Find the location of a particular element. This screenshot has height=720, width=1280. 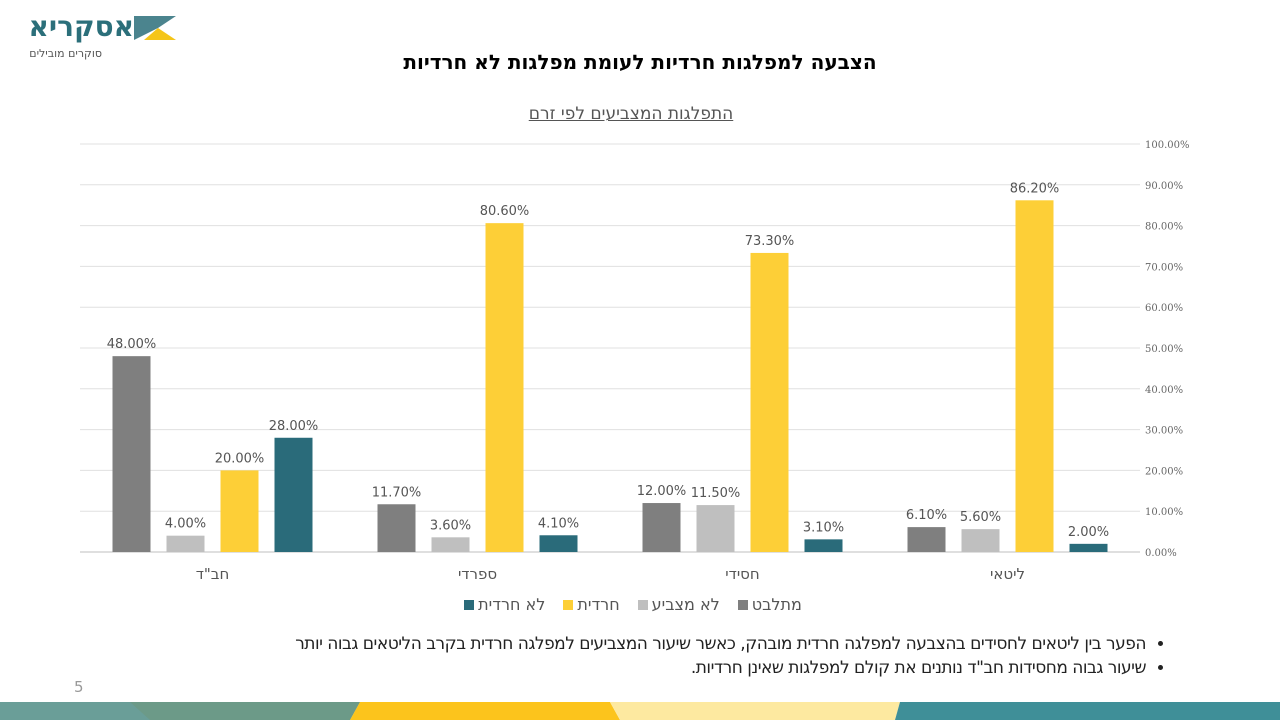

y-tick-label: 50.00% is located at coordinates (1164, 349).